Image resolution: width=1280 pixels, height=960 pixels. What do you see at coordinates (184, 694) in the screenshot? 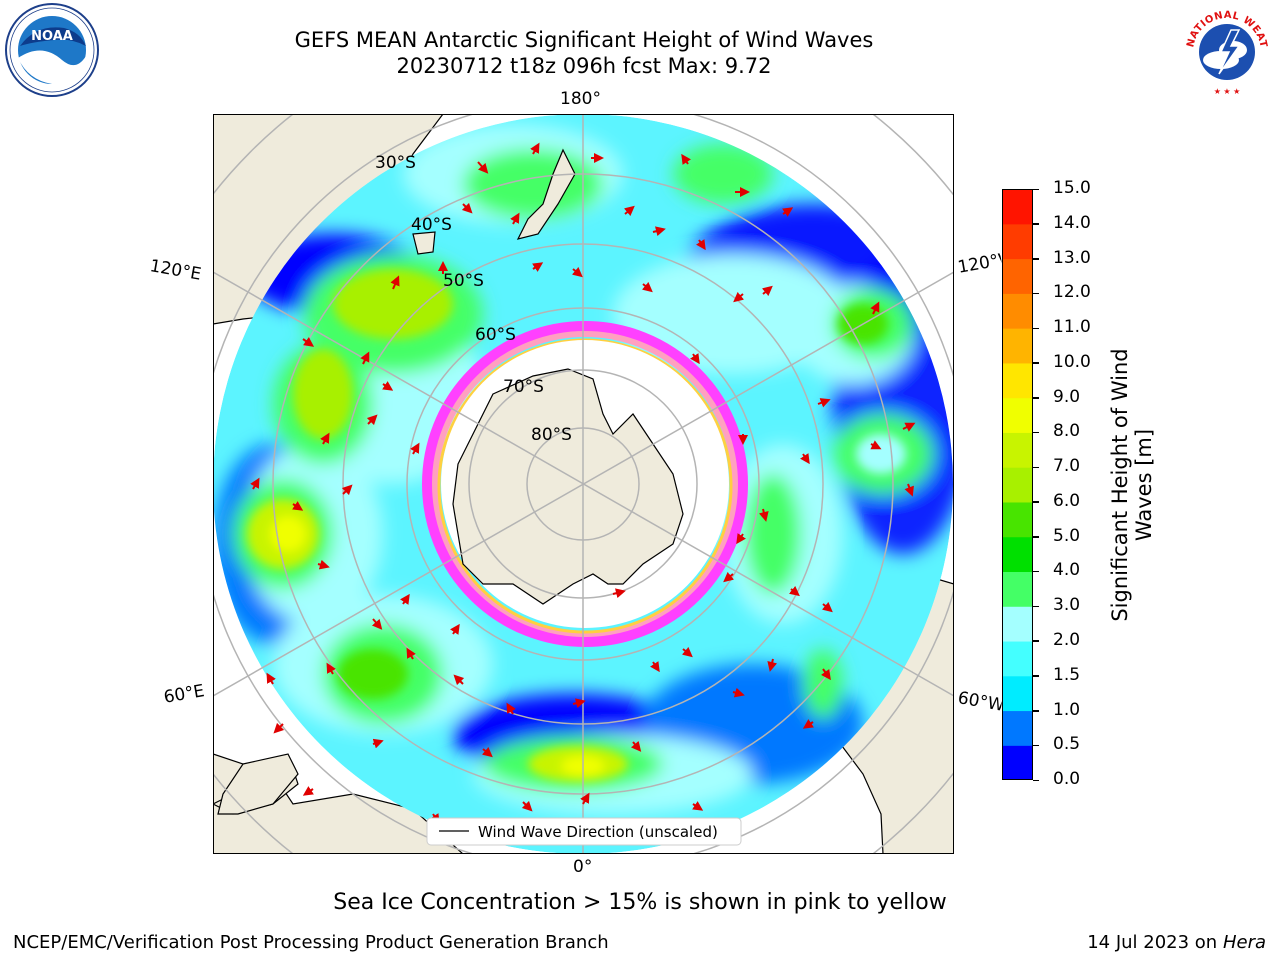
I see `lon-label-60e: 60°E` at bounding box center [184, 694].